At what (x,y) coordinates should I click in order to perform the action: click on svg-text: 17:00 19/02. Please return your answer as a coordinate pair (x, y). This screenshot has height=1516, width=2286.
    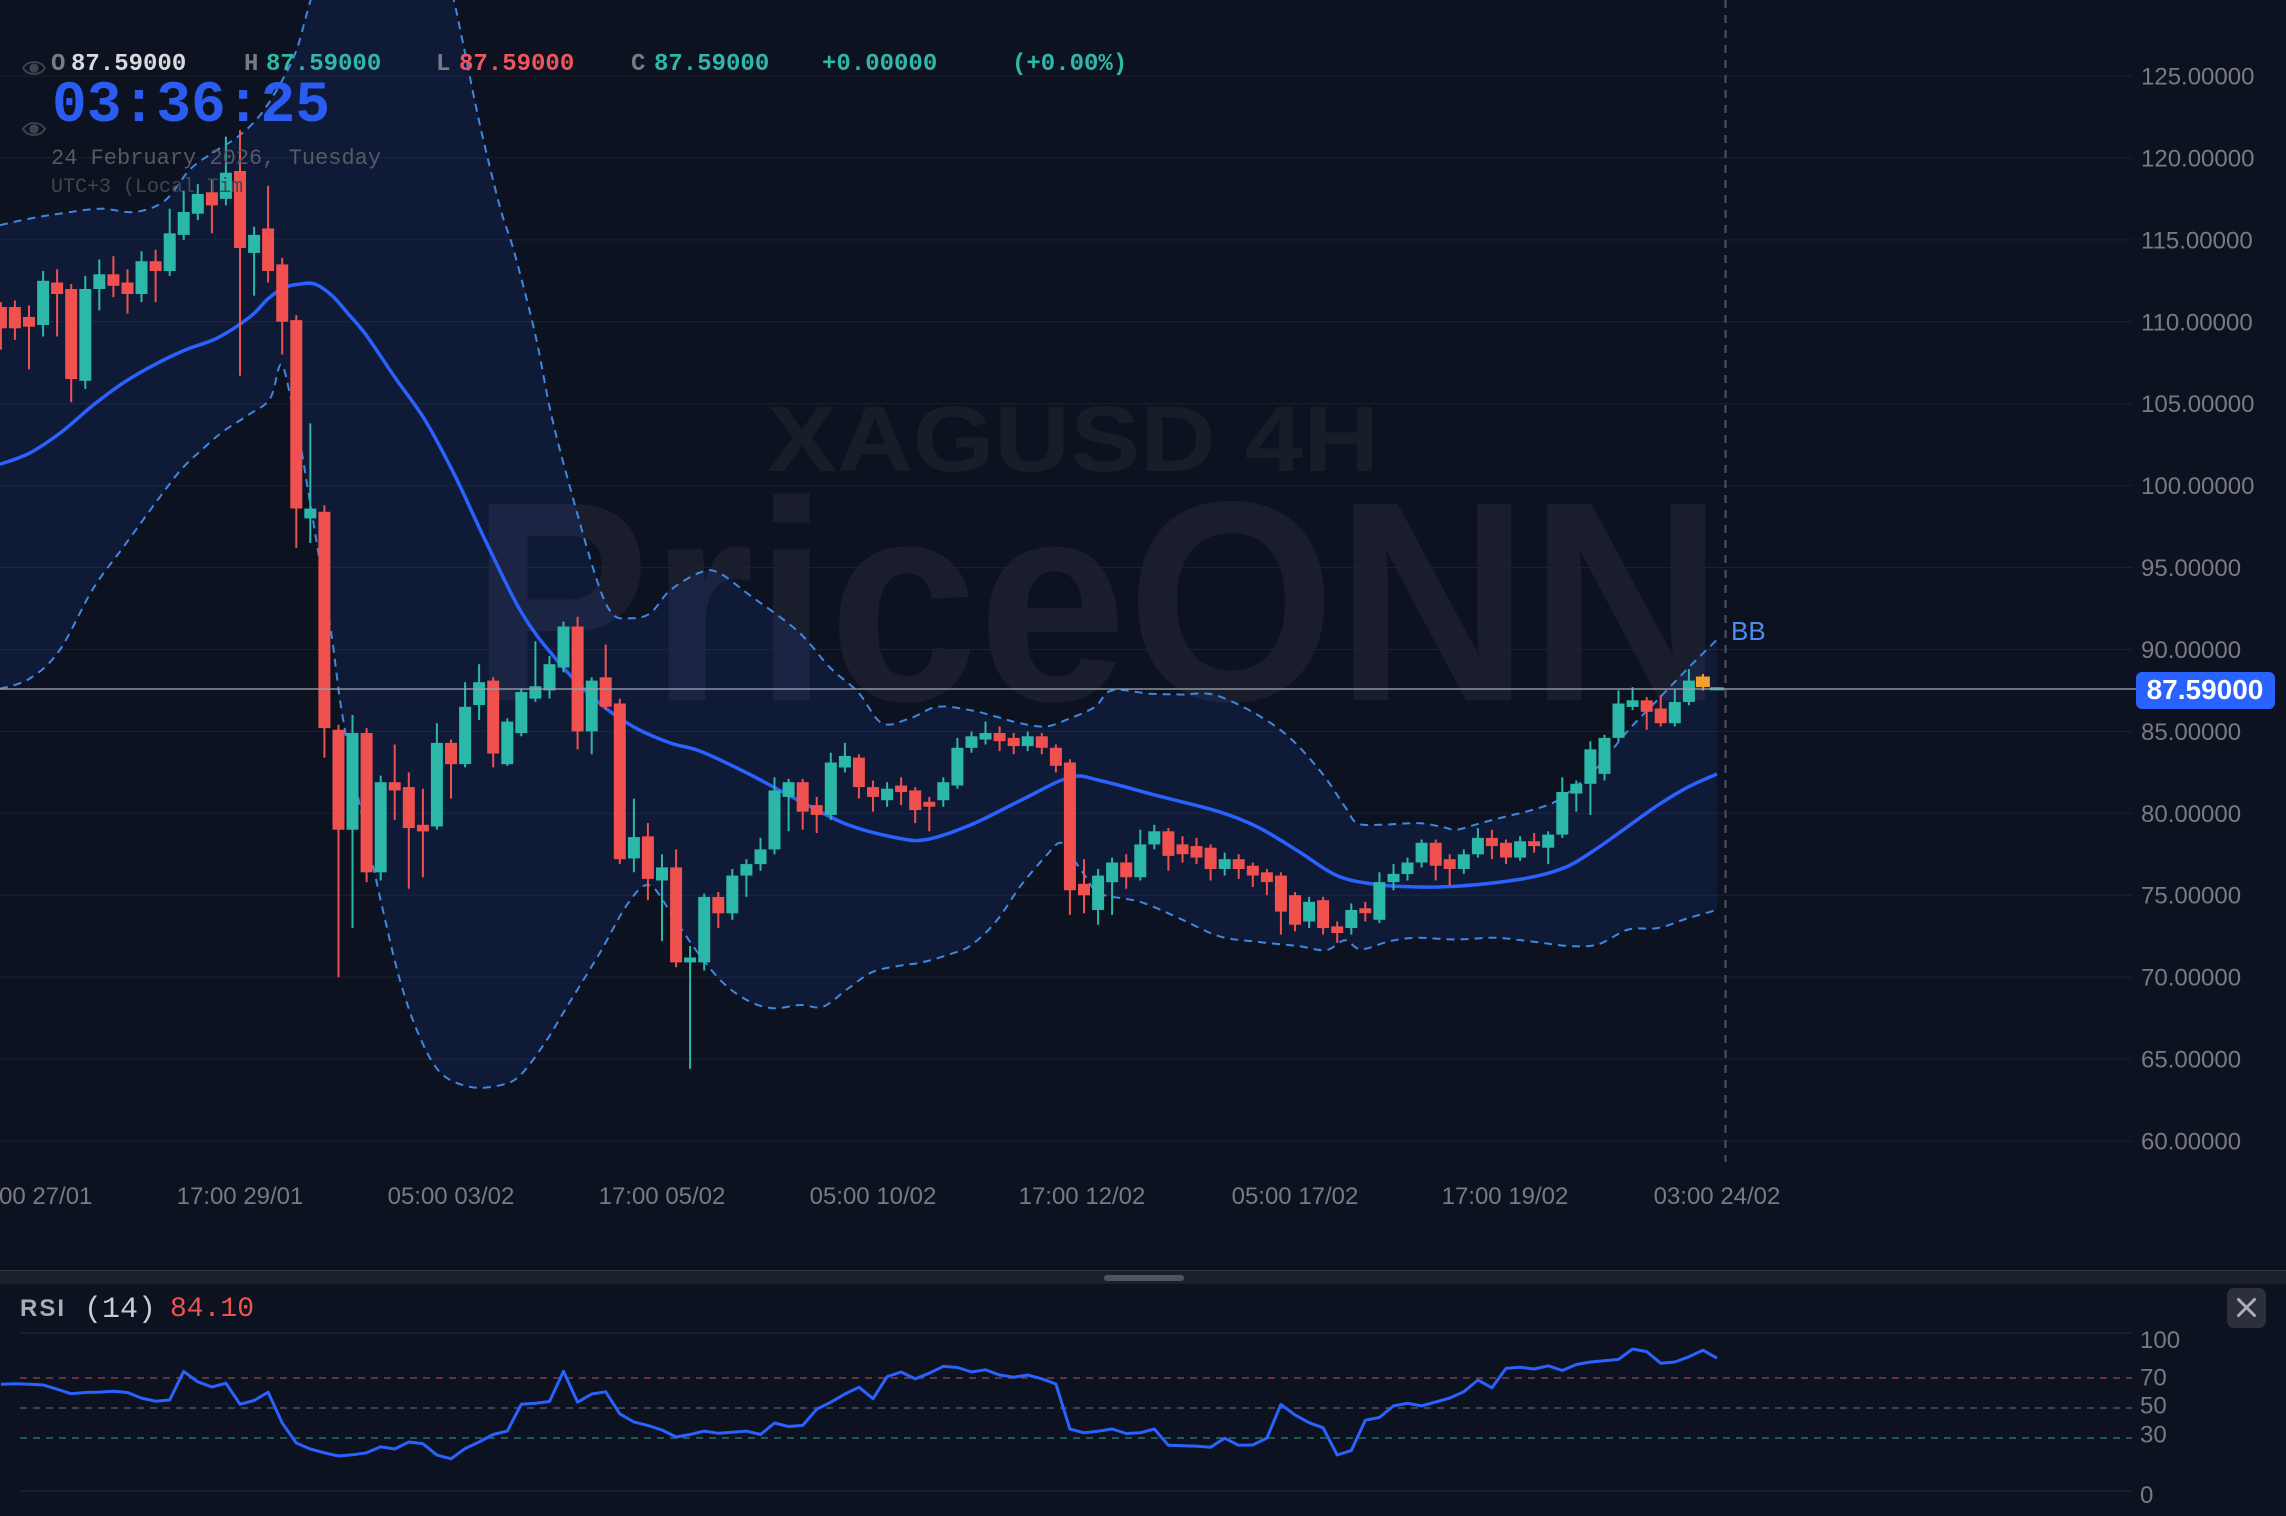
    Looking at the image, I should click on (1505, 1196).